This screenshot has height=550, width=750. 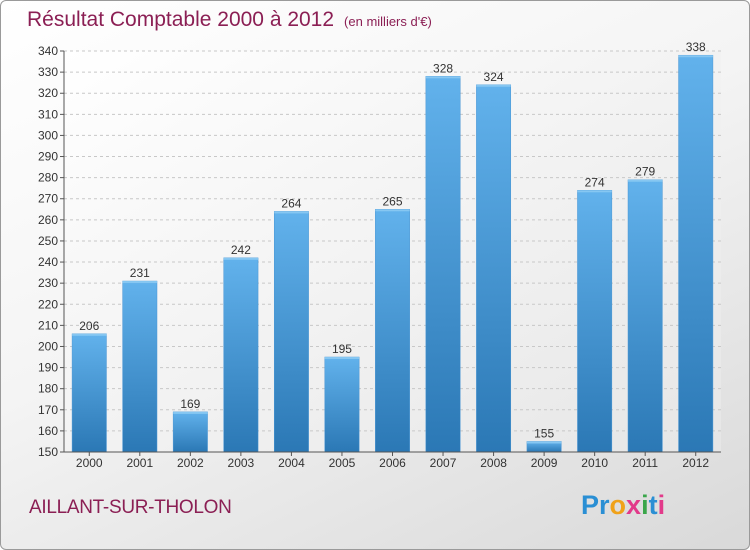 I want to click on y-tick-label: 260, so click(x=48, y=220).